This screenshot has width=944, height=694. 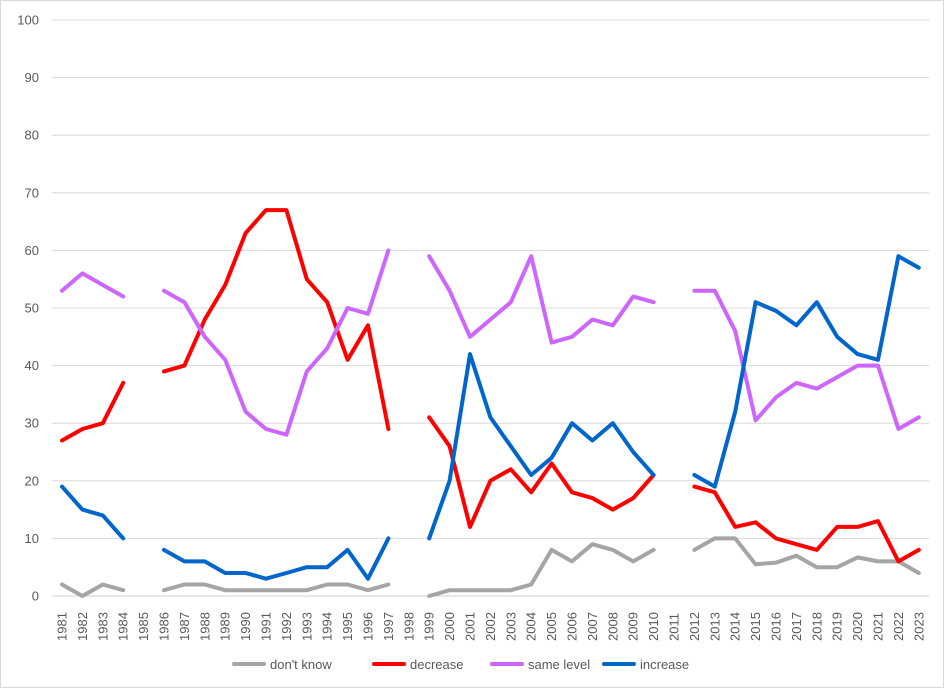 I want to click on y-tick-label: 0, so click(x=35, y=596).